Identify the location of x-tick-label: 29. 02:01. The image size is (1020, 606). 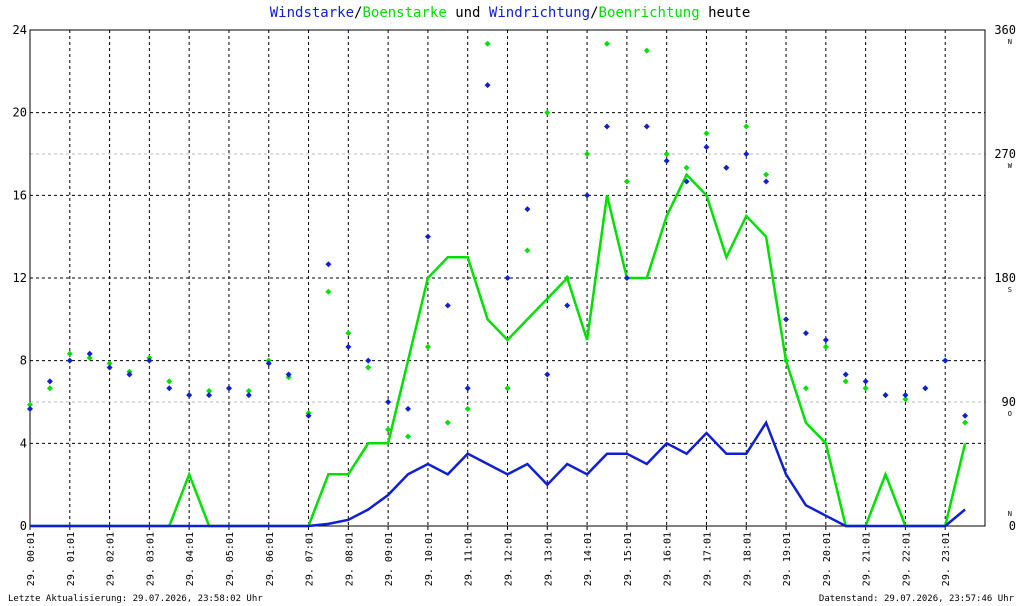
(111, 559).